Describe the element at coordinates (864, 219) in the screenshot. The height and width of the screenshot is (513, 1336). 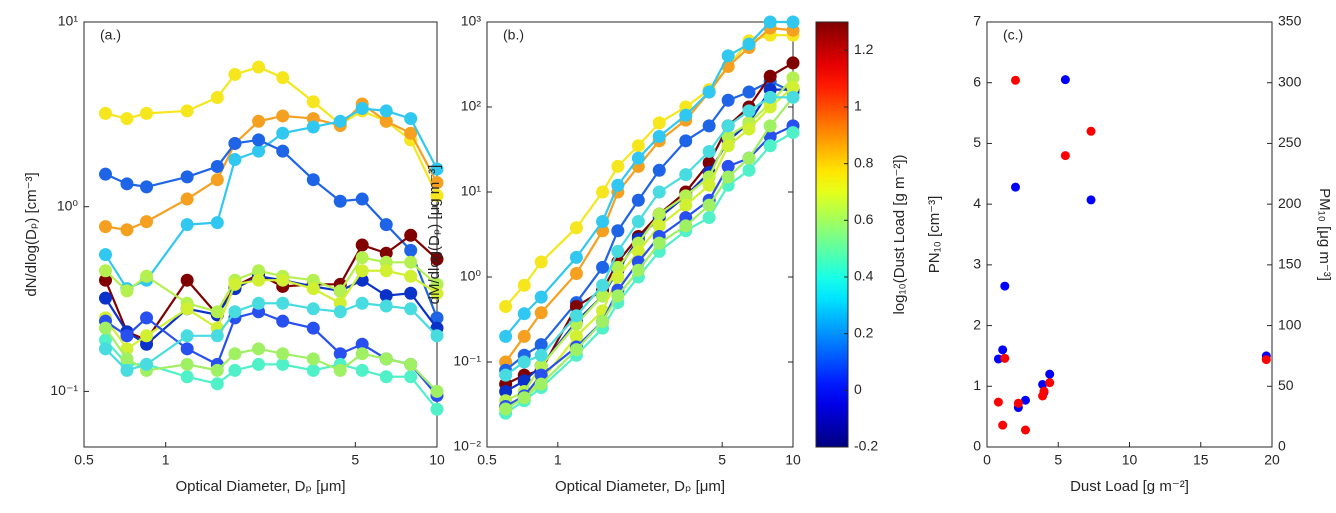
I see `colorbar-tick-label: 0.6` at that location.